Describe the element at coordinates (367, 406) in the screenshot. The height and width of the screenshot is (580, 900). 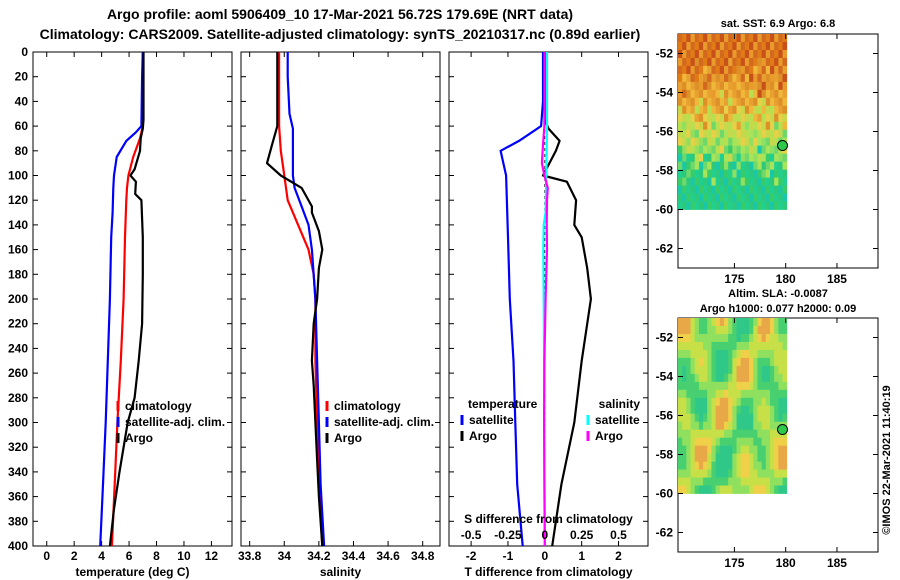
I see `salinity-legend-label: climatology` at that location.